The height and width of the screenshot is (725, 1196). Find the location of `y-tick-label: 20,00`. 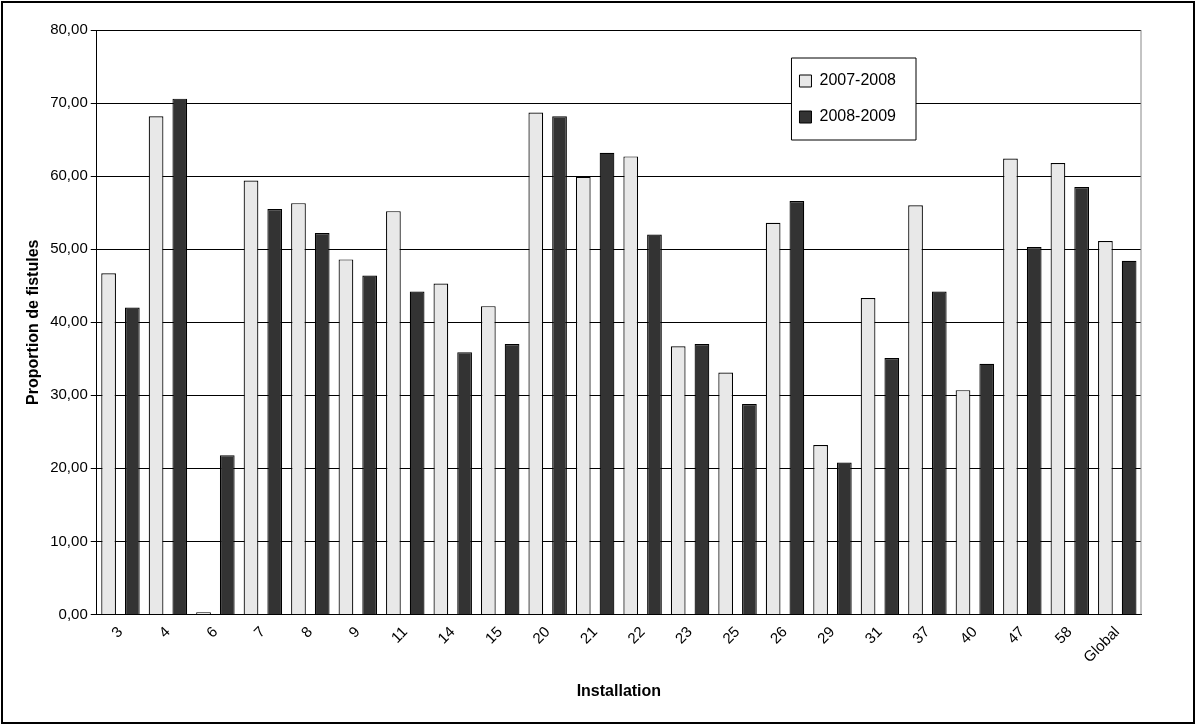

y-tick-label: 20,00 is located at coordinates (69, 467).